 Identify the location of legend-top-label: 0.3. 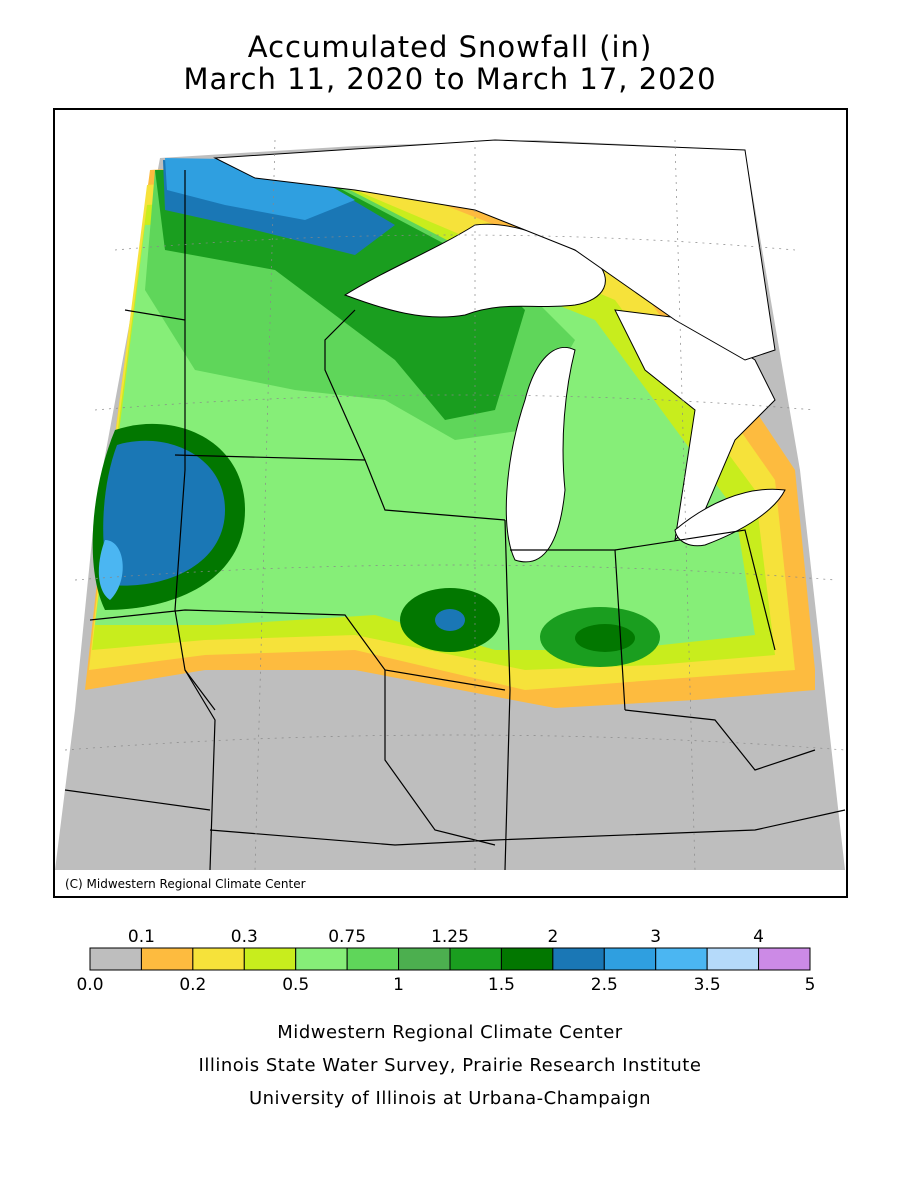
(244, 937).